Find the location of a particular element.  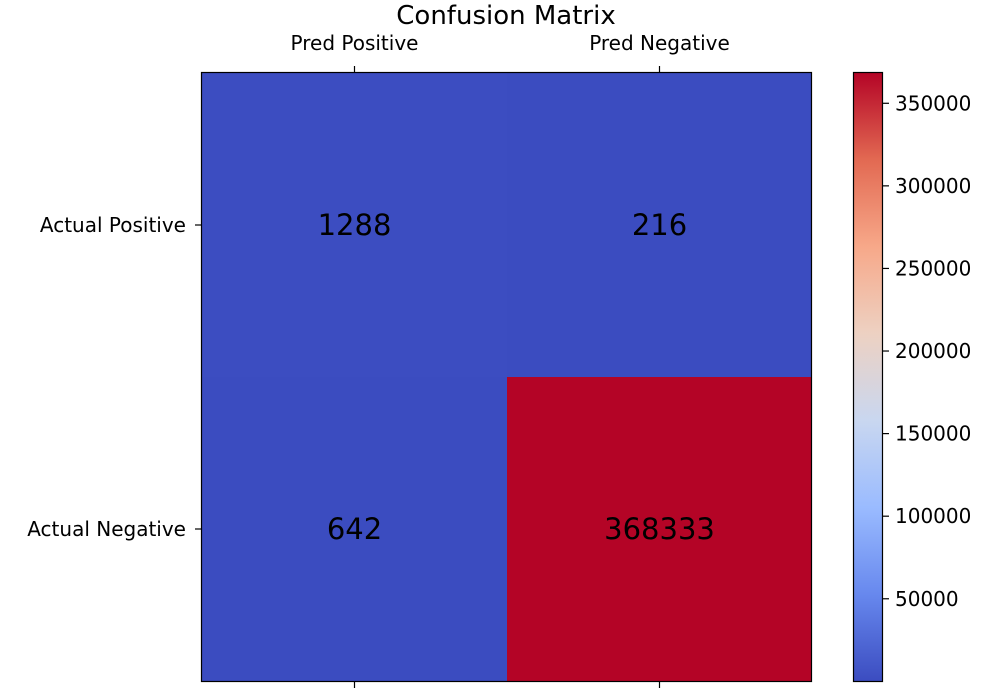

cell-value-label: 368333 is located at coordinates (659, 529).